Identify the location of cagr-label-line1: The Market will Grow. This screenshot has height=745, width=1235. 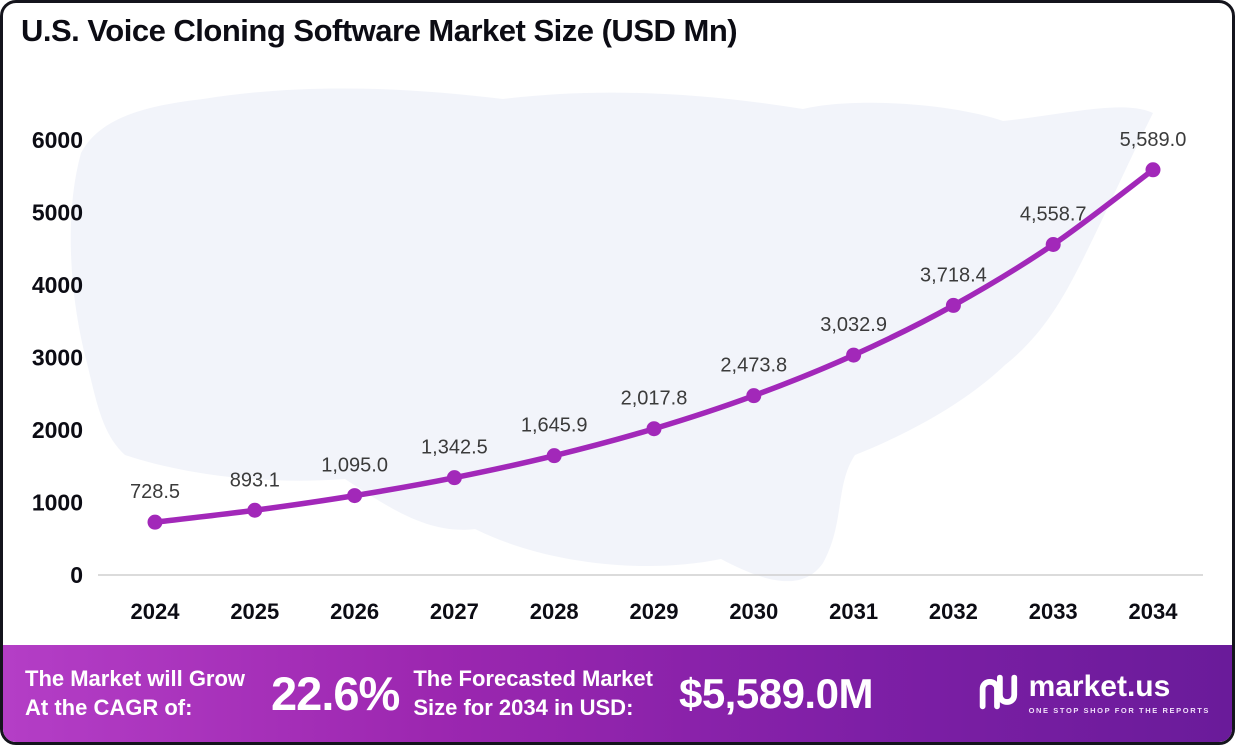
(135, 679).